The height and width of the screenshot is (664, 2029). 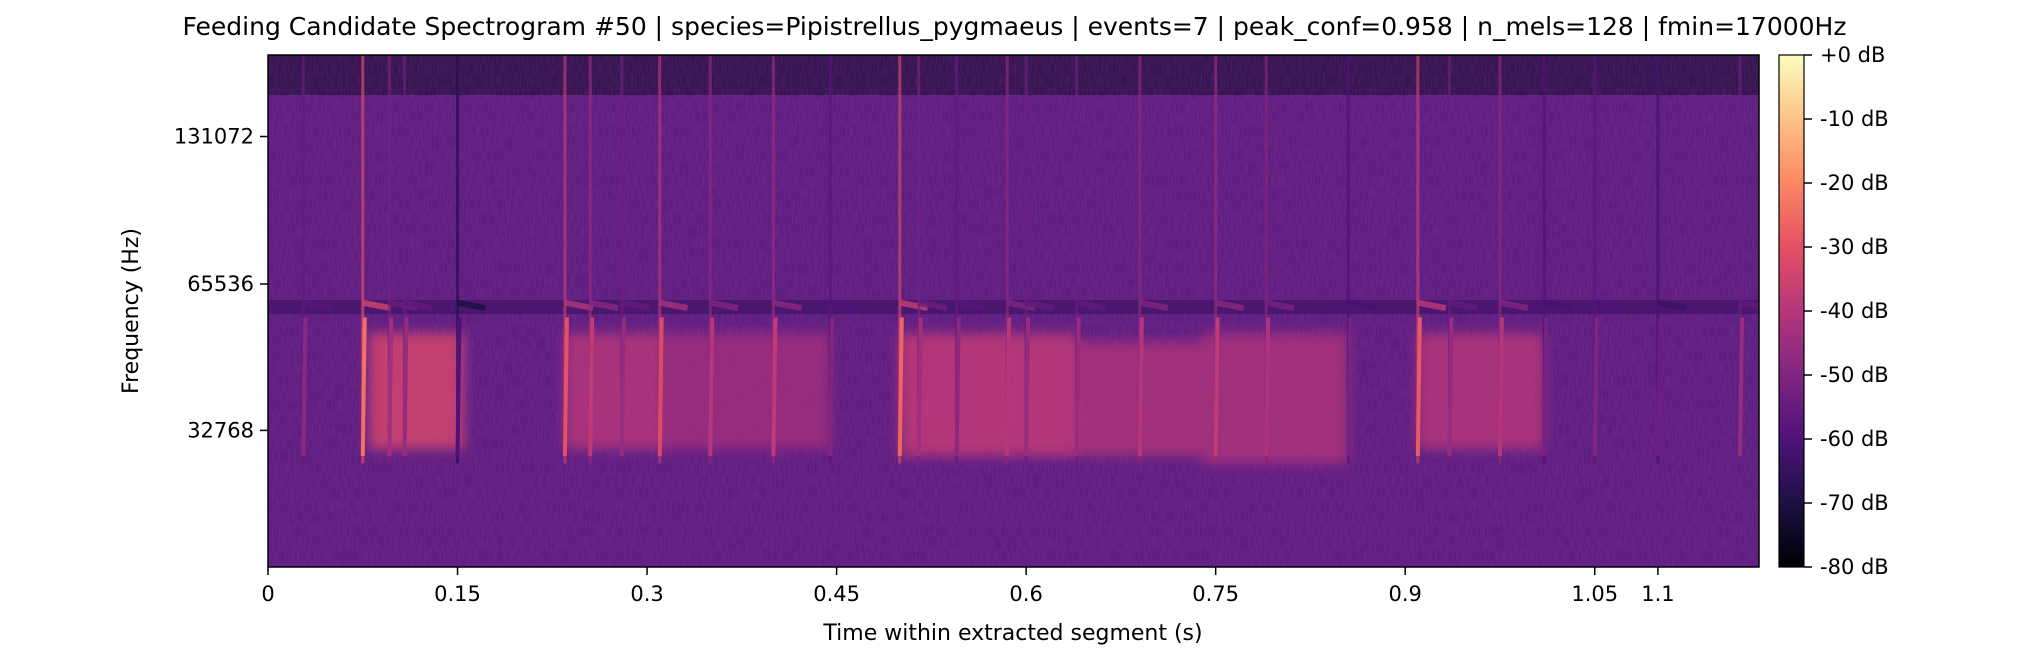 I want to click on x-tick-label-2: 0.3, so click(x=646, y=594).